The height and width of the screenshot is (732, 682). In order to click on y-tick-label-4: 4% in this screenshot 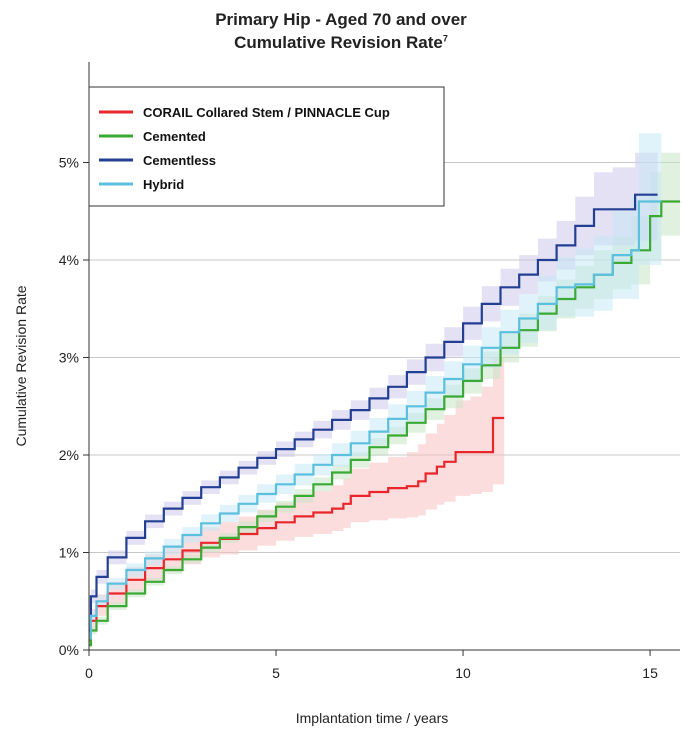, I will do `click(69, 260)`.